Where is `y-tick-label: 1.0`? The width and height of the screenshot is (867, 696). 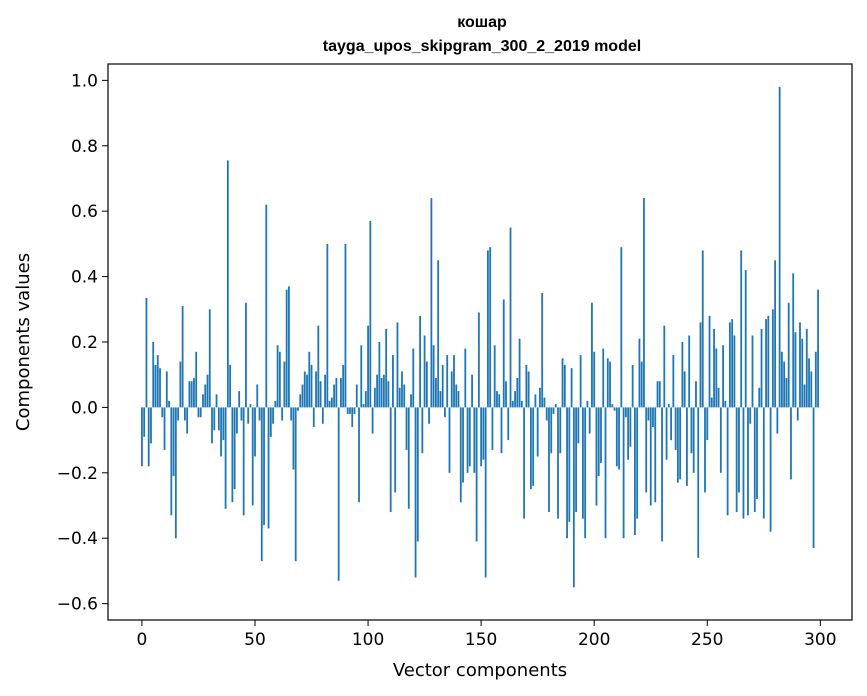 y-tick-label: 1.0 is located at coordinates (84, 81).